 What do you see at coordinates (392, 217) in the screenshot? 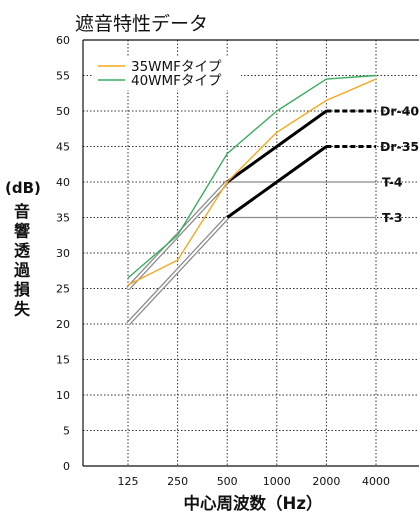
I see `reference-label-t-3: T-3` at bounding box center [392, 217].